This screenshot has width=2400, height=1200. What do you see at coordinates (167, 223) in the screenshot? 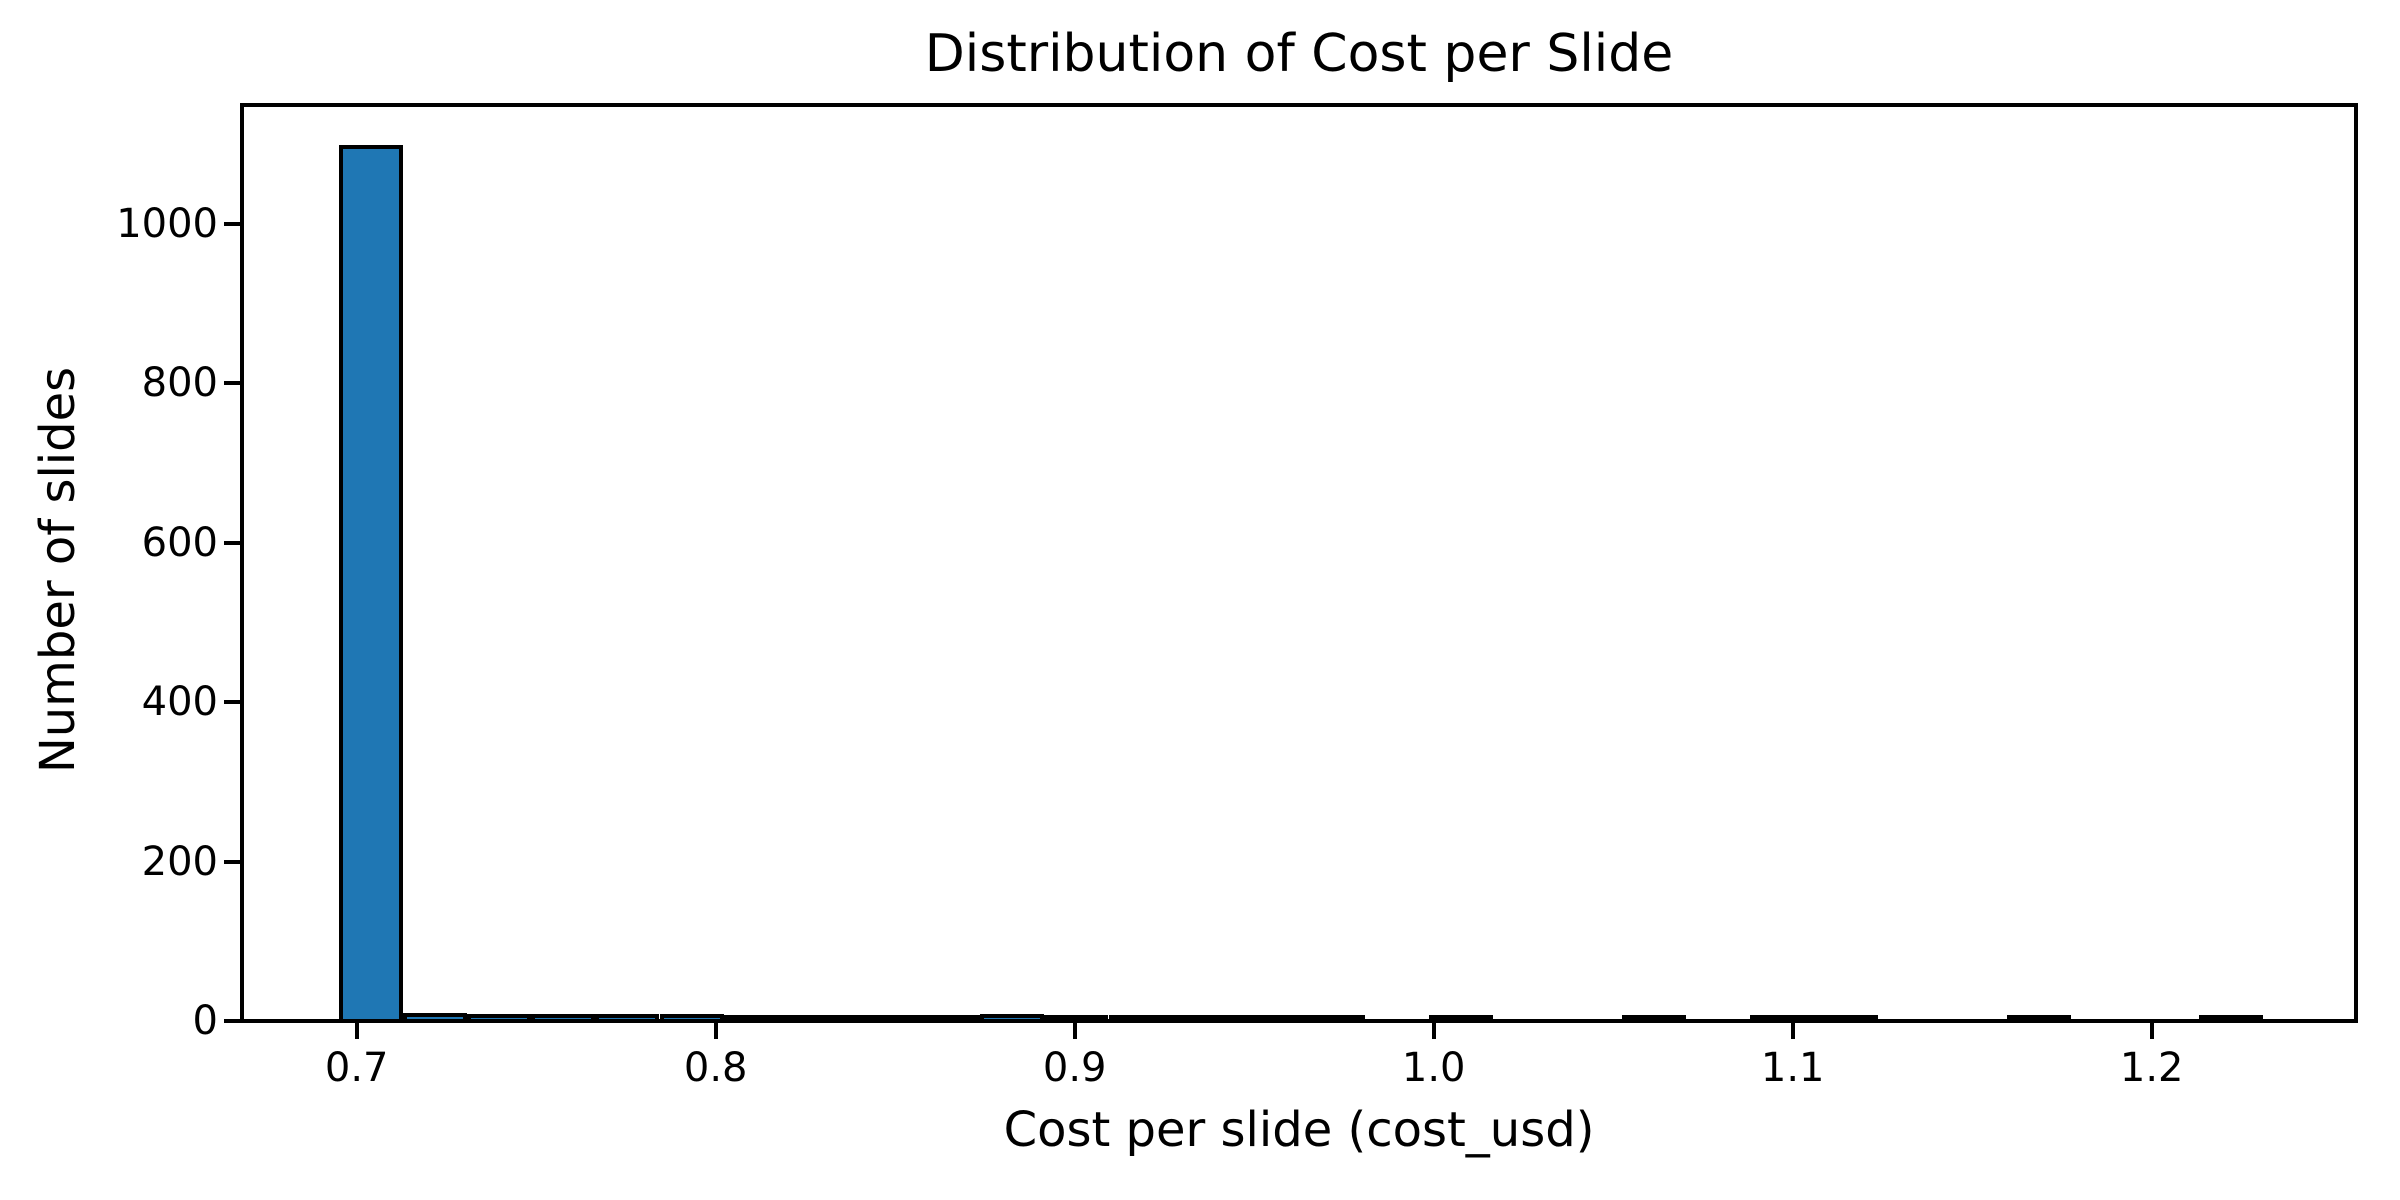
I see `y-tick-label: 1000` at bounding box center [167, 223].